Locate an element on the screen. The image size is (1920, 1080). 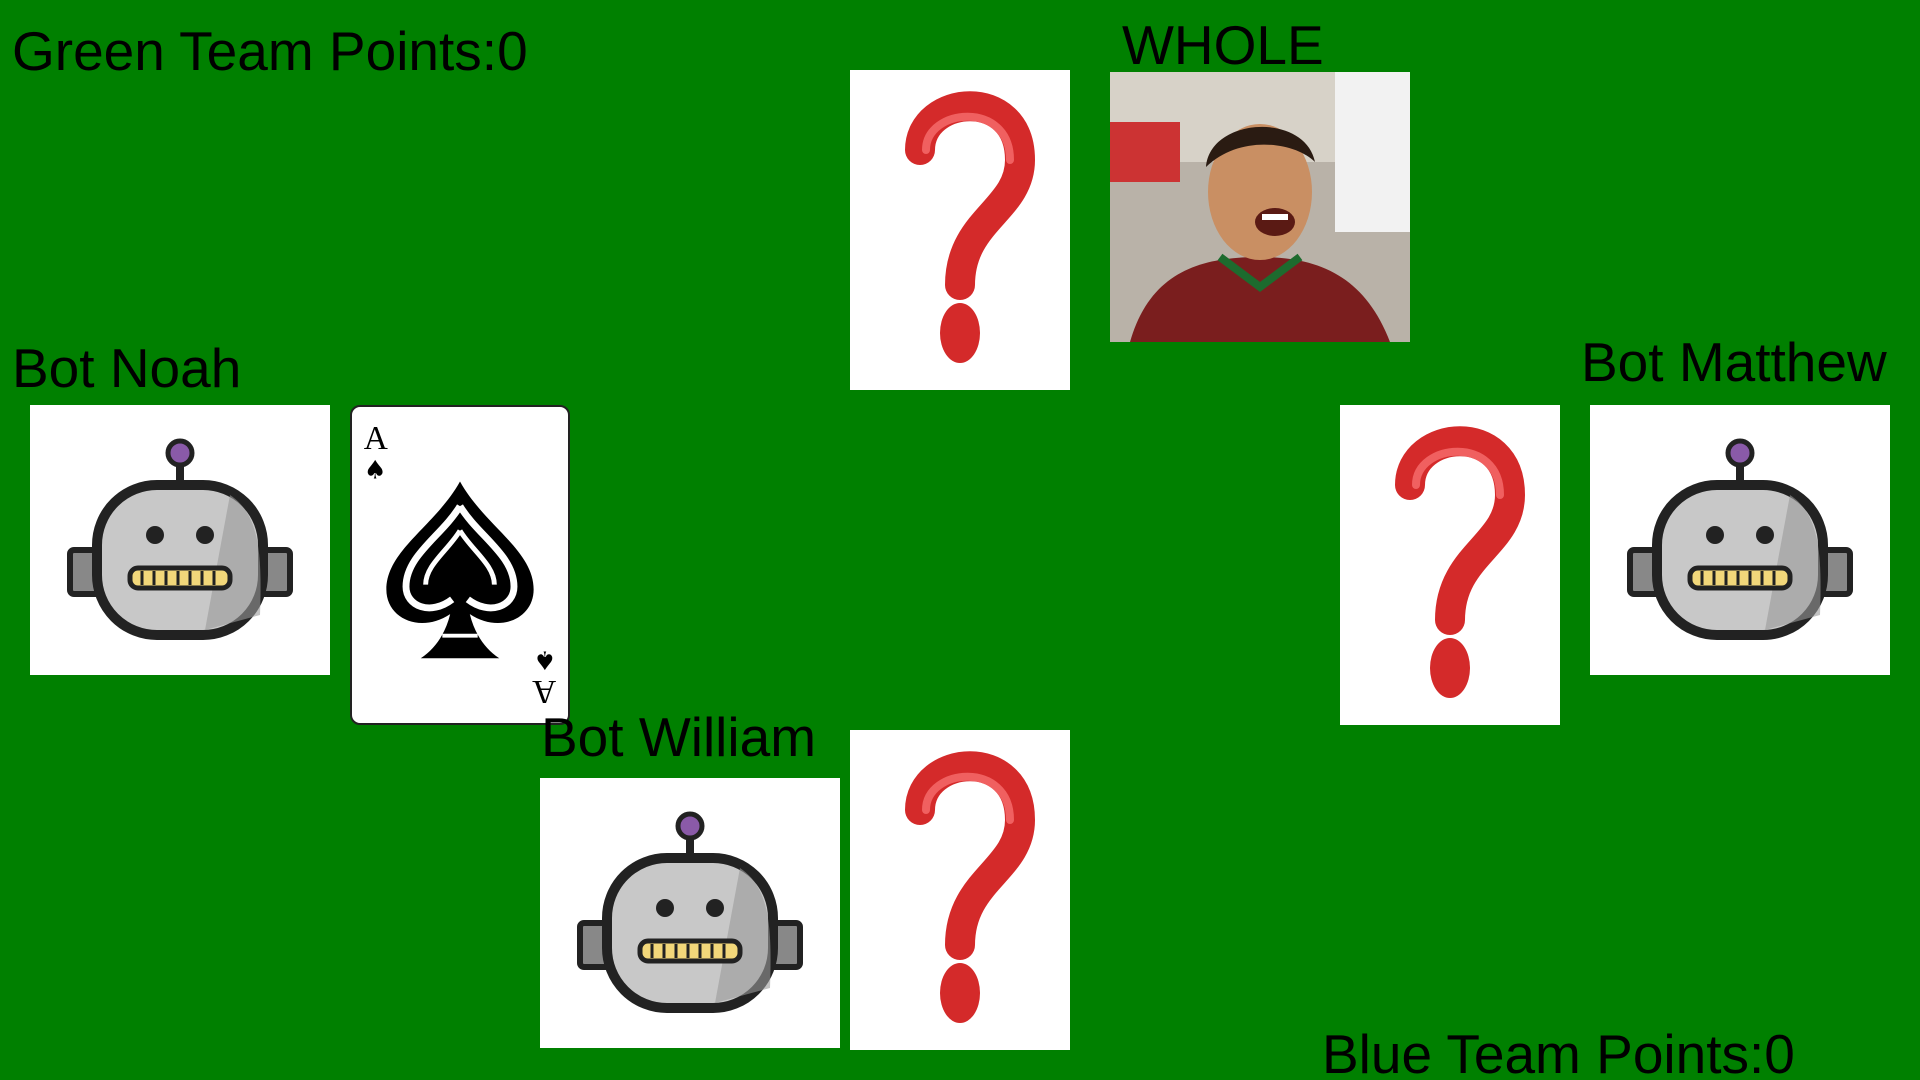
card-rank-top: A is located at coordinates (376, 438).